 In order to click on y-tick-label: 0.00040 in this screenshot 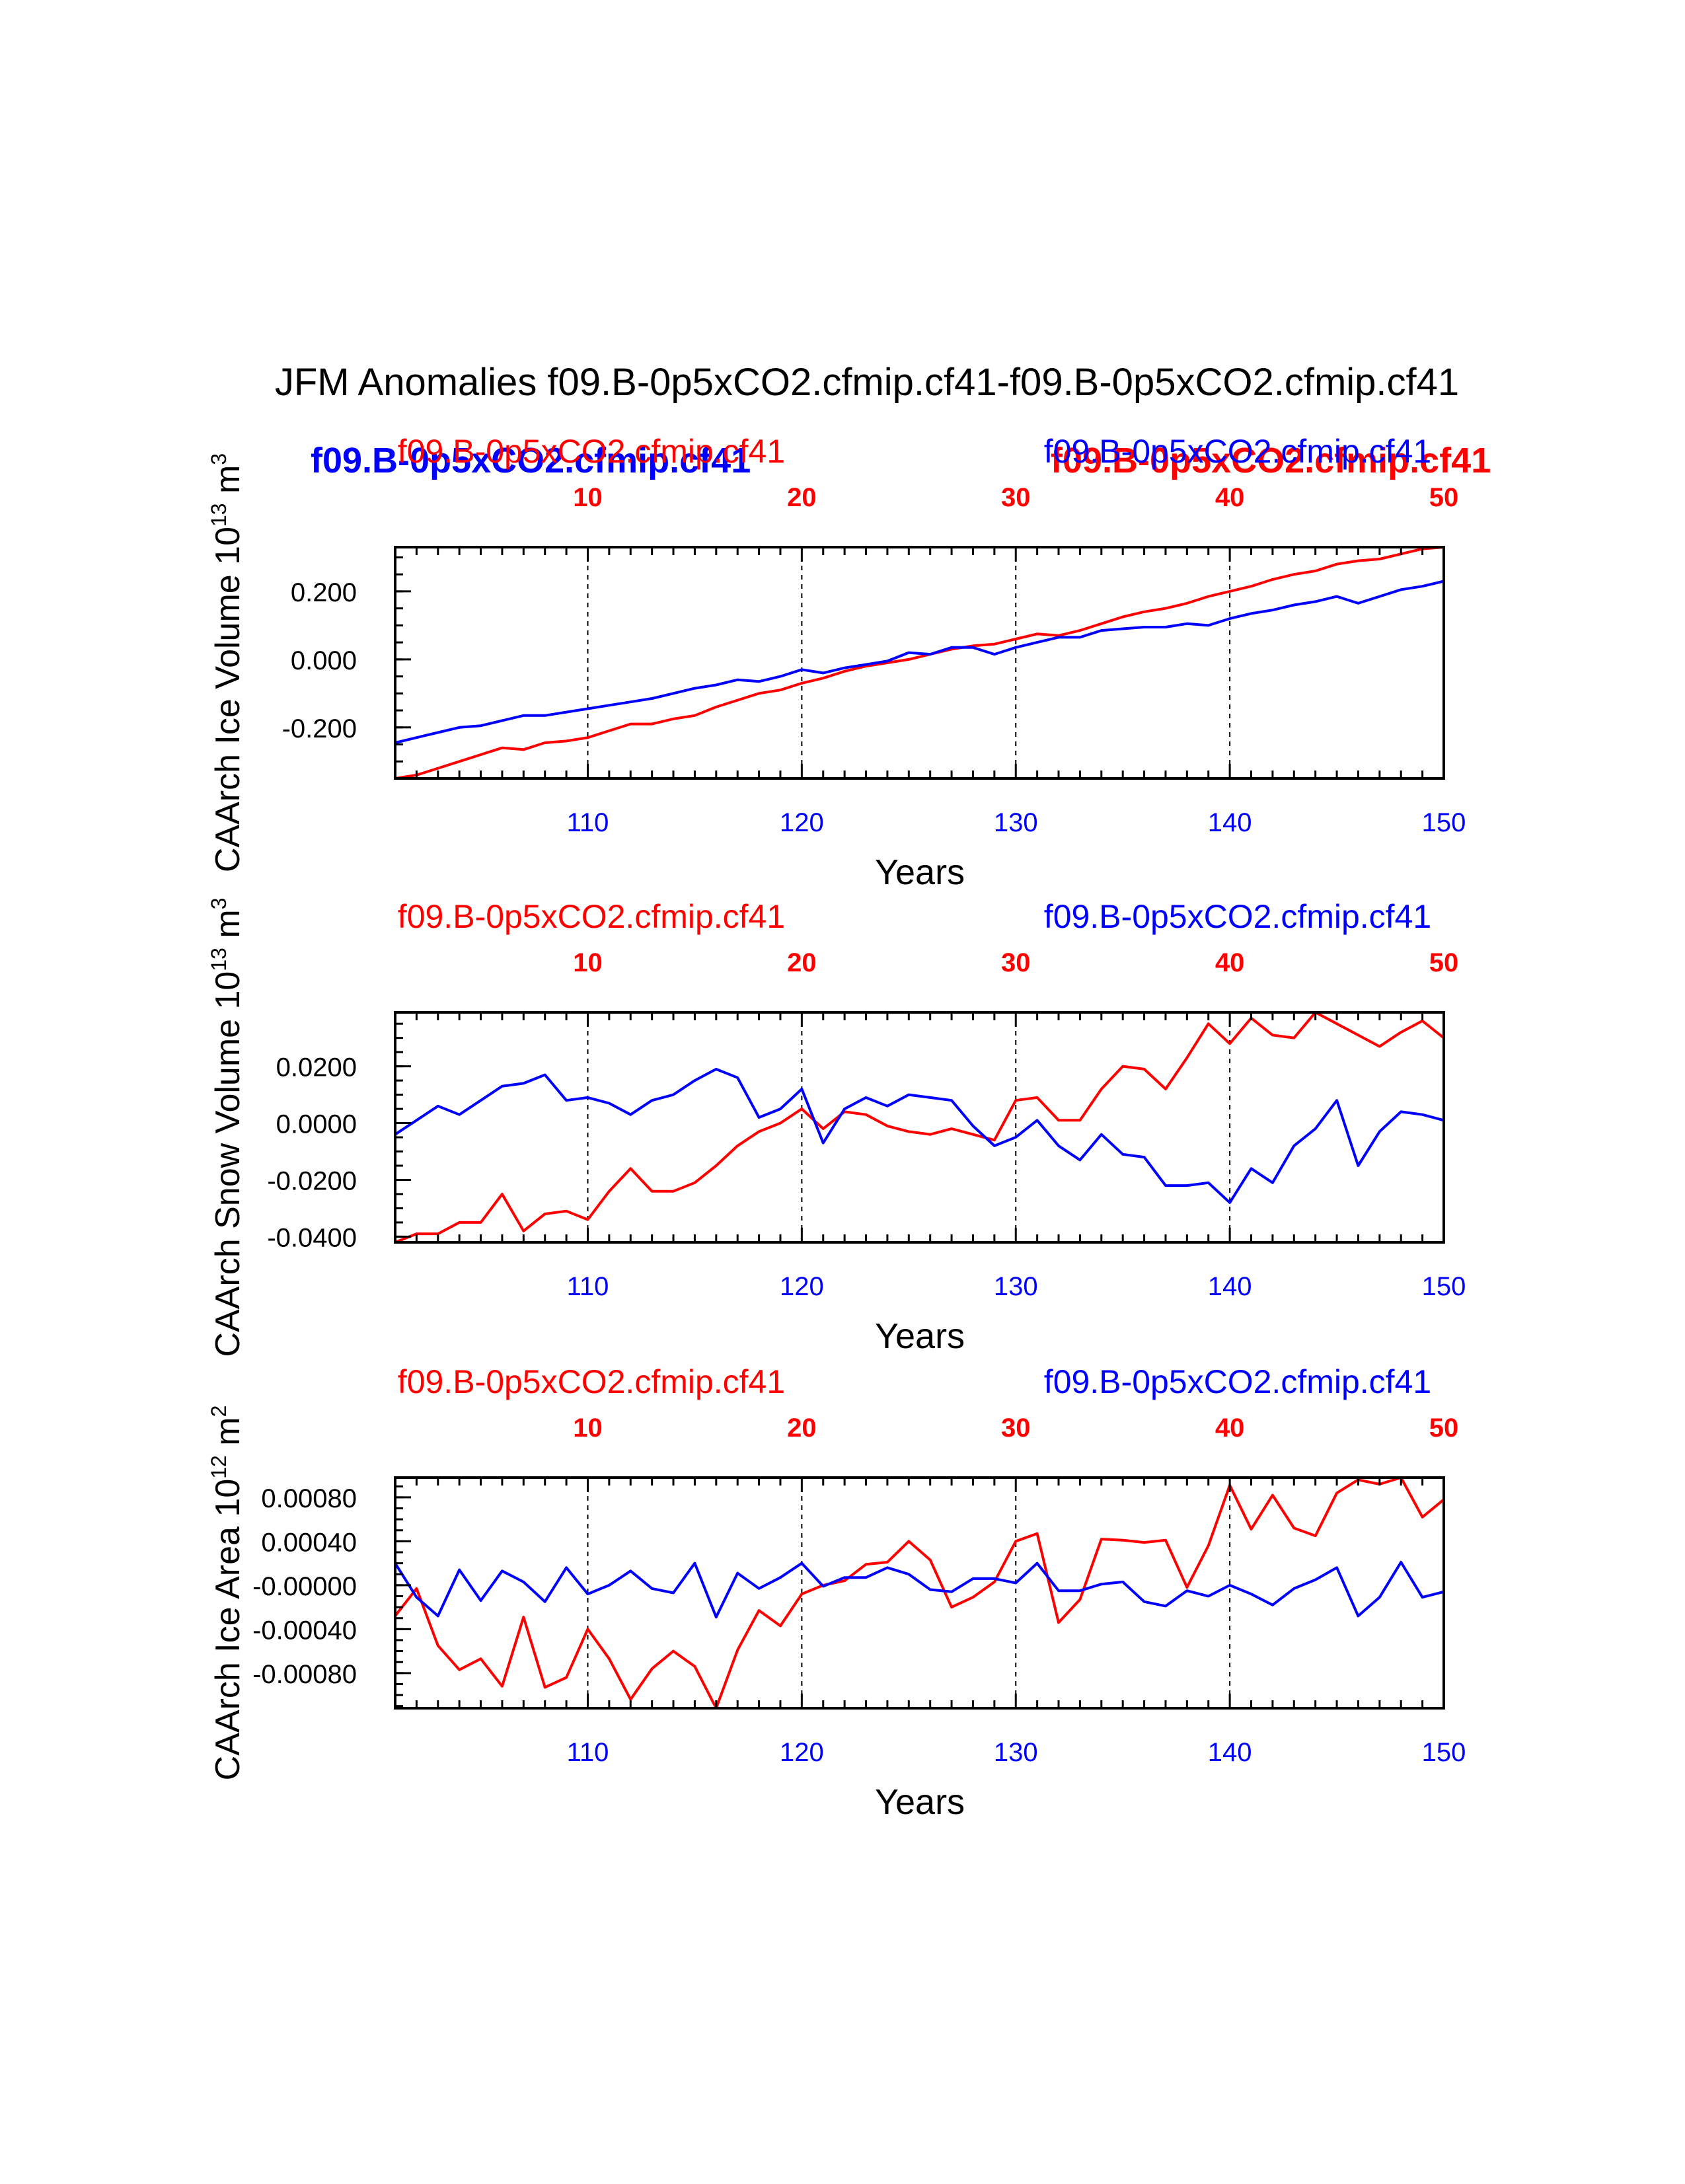, I will do `click(309, 1542)`.